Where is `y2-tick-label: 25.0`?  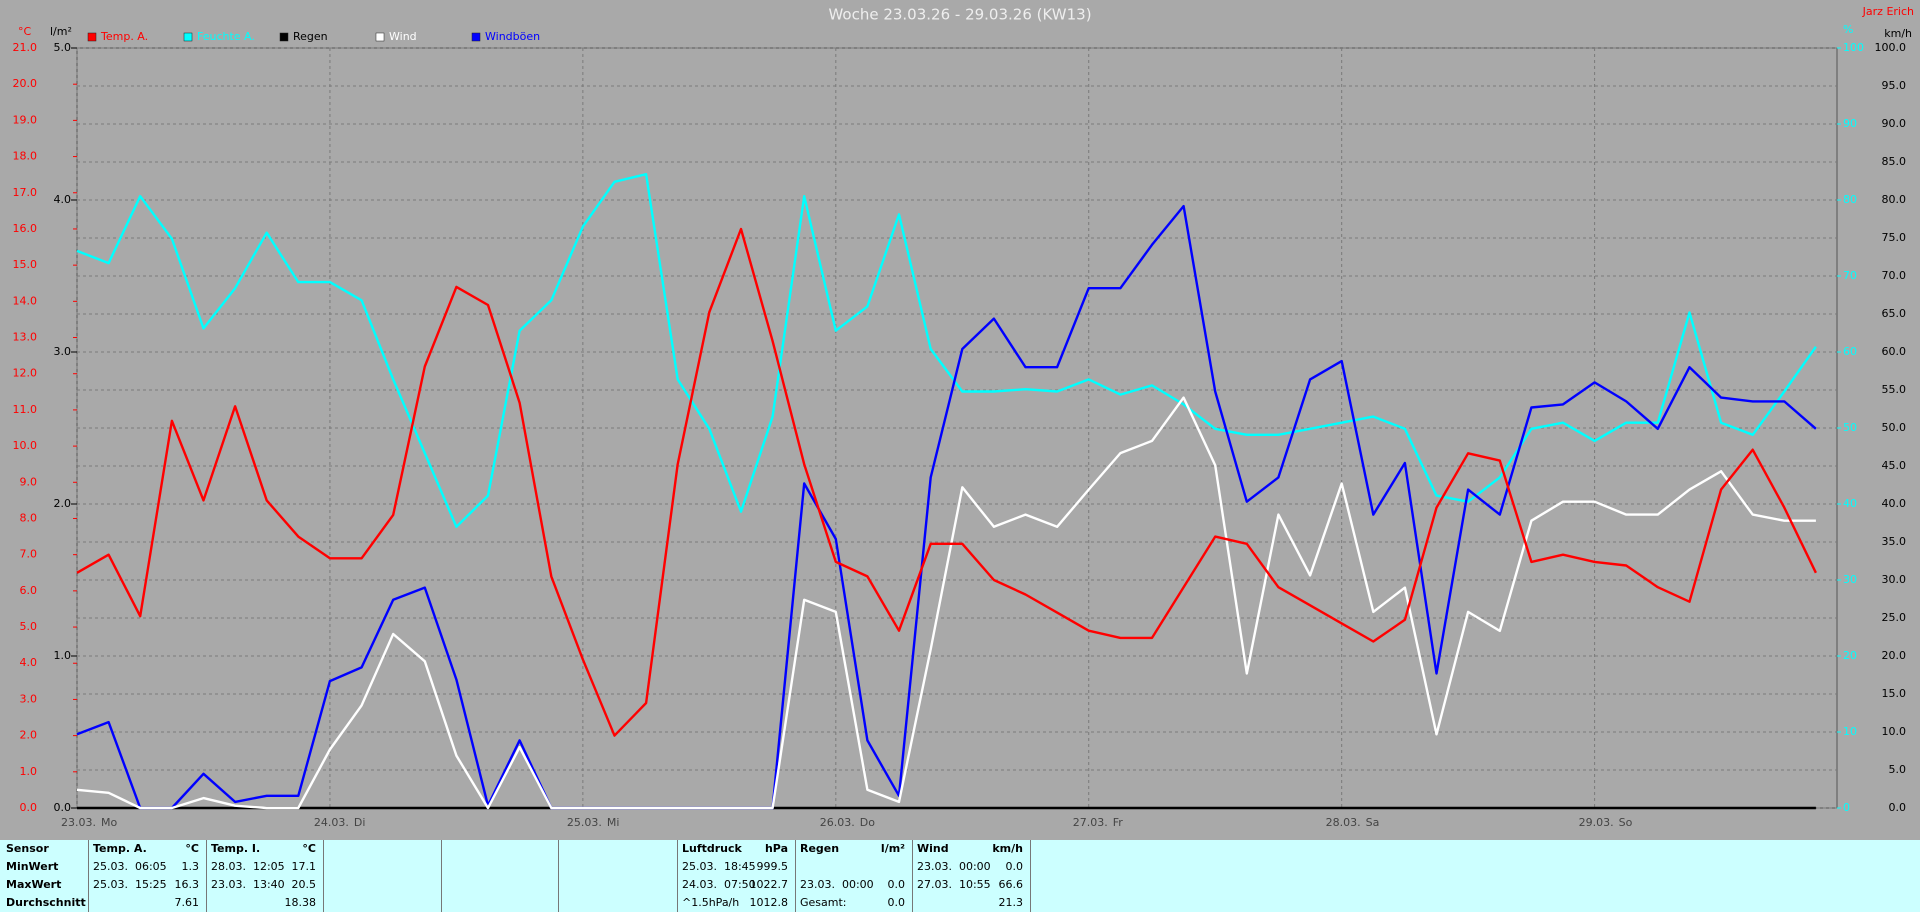 y2-tick-label: 25.0 is located at coordinates (1894, 617).